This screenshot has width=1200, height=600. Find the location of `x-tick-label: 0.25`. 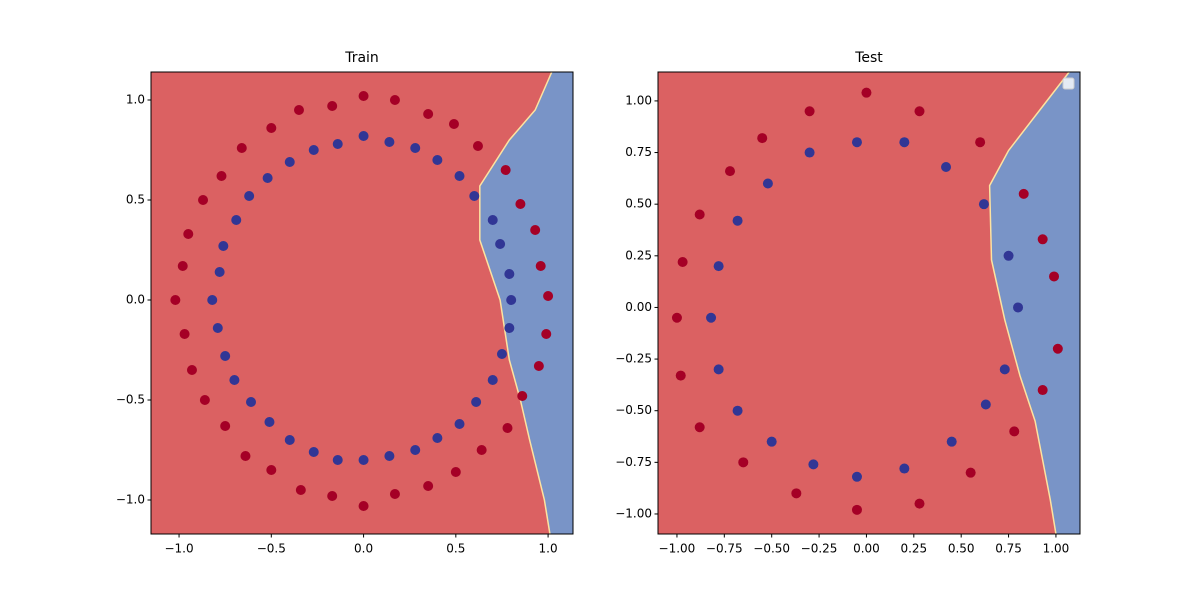

x-tick-label: 0.25 is located at coordinates (913, 549).